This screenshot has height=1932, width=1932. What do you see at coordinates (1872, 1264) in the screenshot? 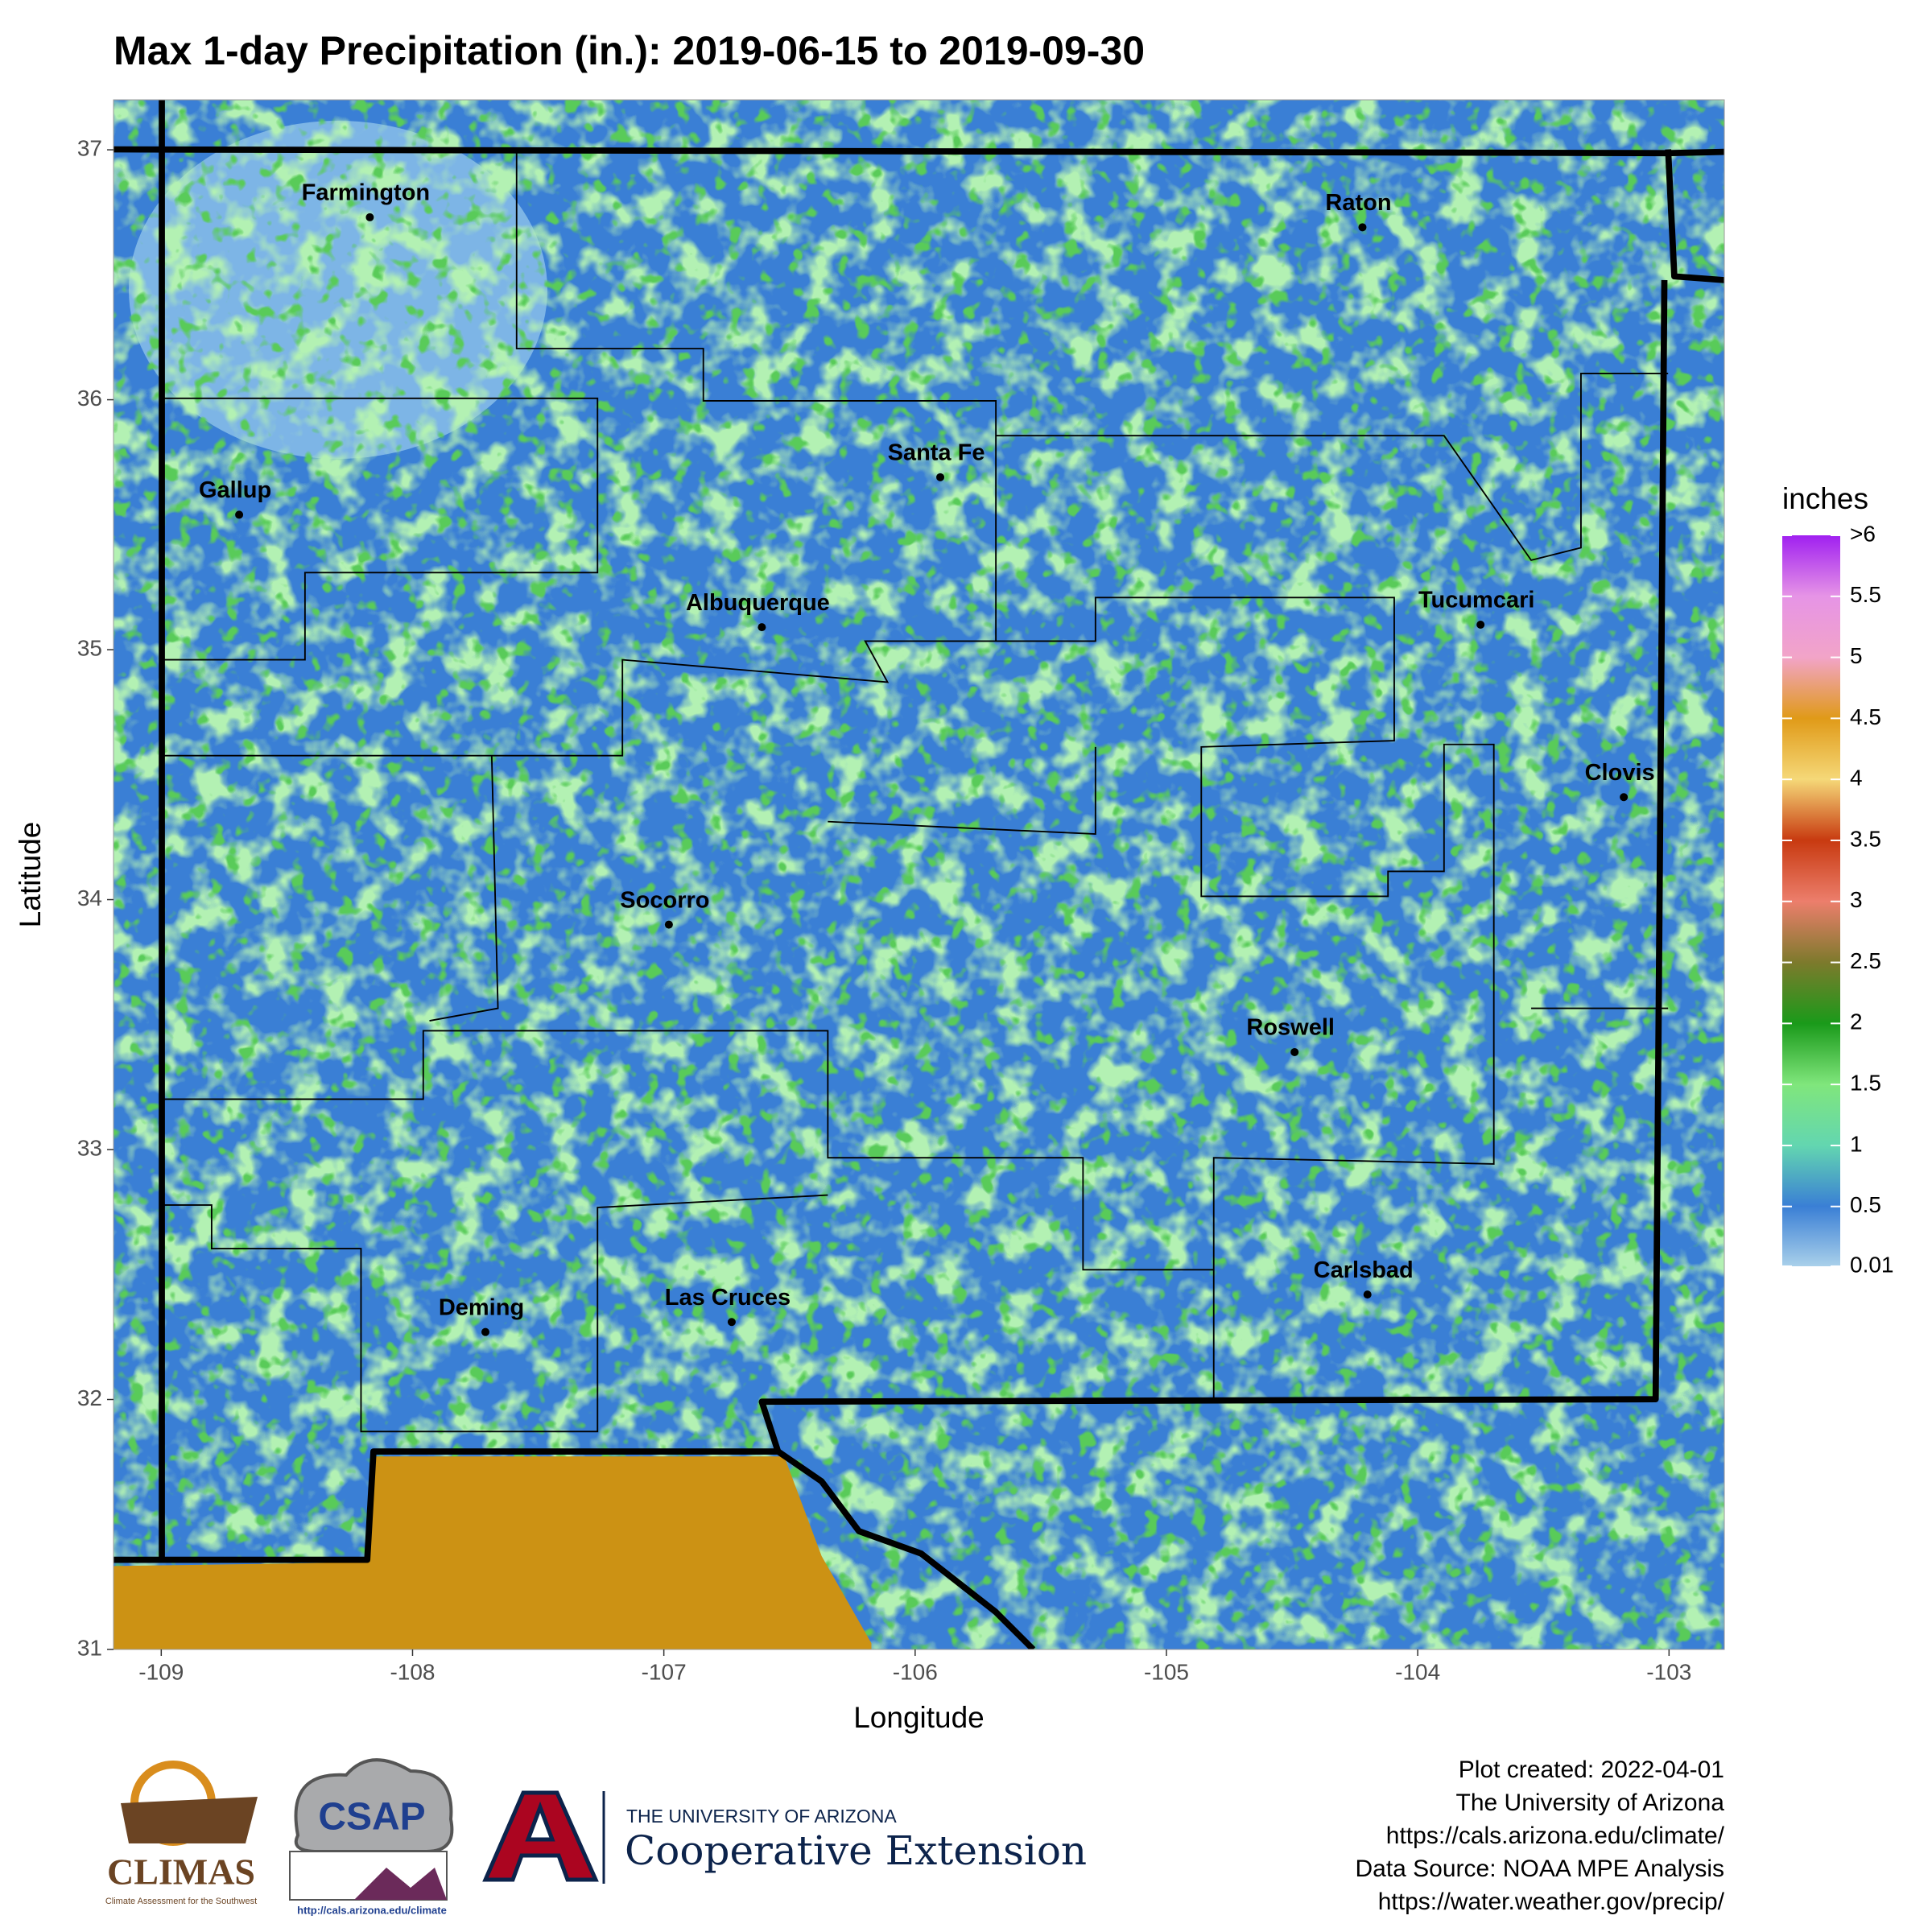
I see `legend-label: 0.01` at bounding box center [1872, 1264].